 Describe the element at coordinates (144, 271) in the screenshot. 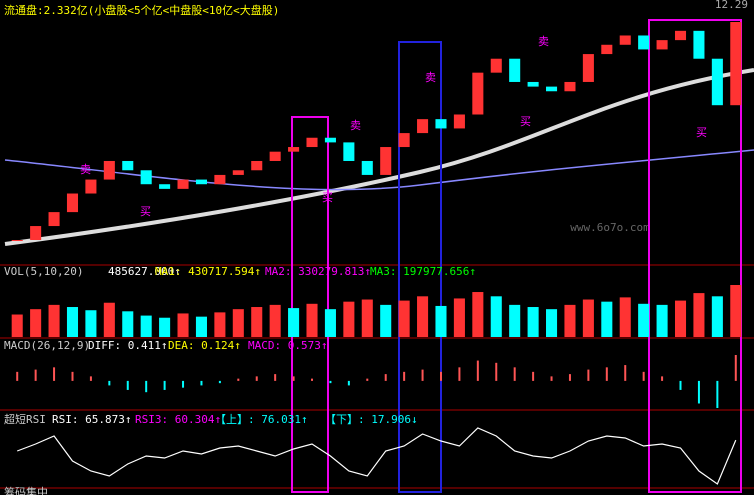

I see `readout: 485627.000↑` at that location.